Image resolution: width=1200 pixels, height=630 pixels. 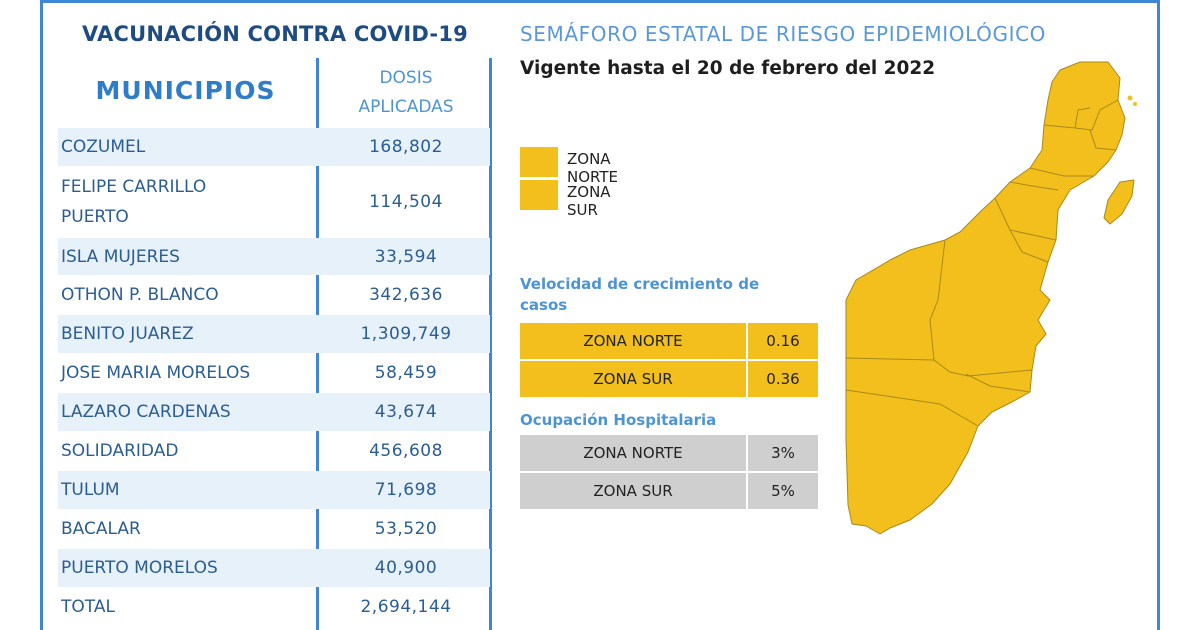 What do you see at coordinates (88, 607) in the screenshot?
I see `row-municipio: TOTAL` at bounding box center [88, 607].